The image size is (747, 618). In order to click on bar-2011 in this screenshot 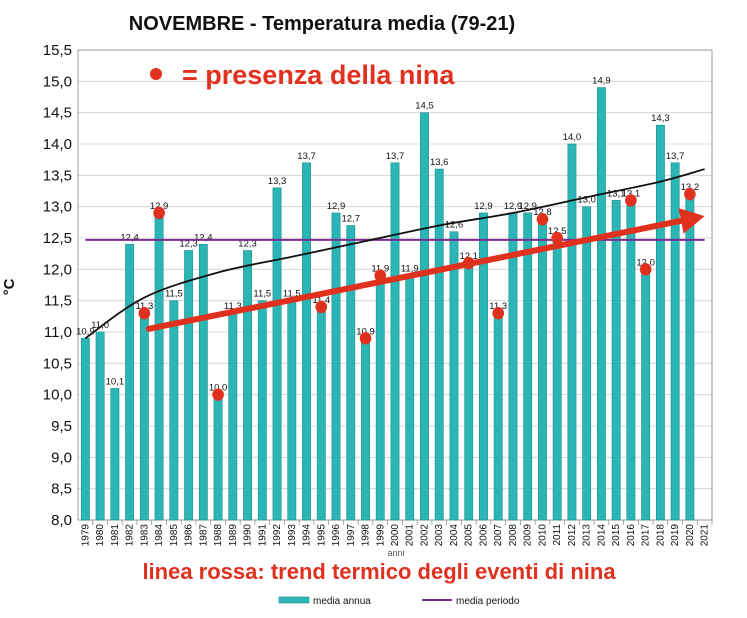, I will do `click(557, 379)`.